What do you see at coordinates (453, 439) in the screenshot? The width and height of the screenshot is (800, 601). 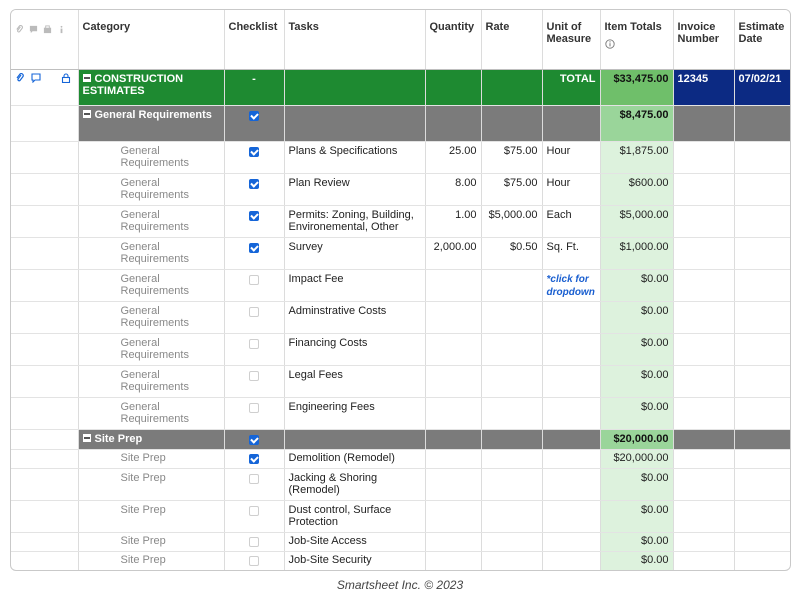 I see `group-quantity` at bounding box center [453, 439].